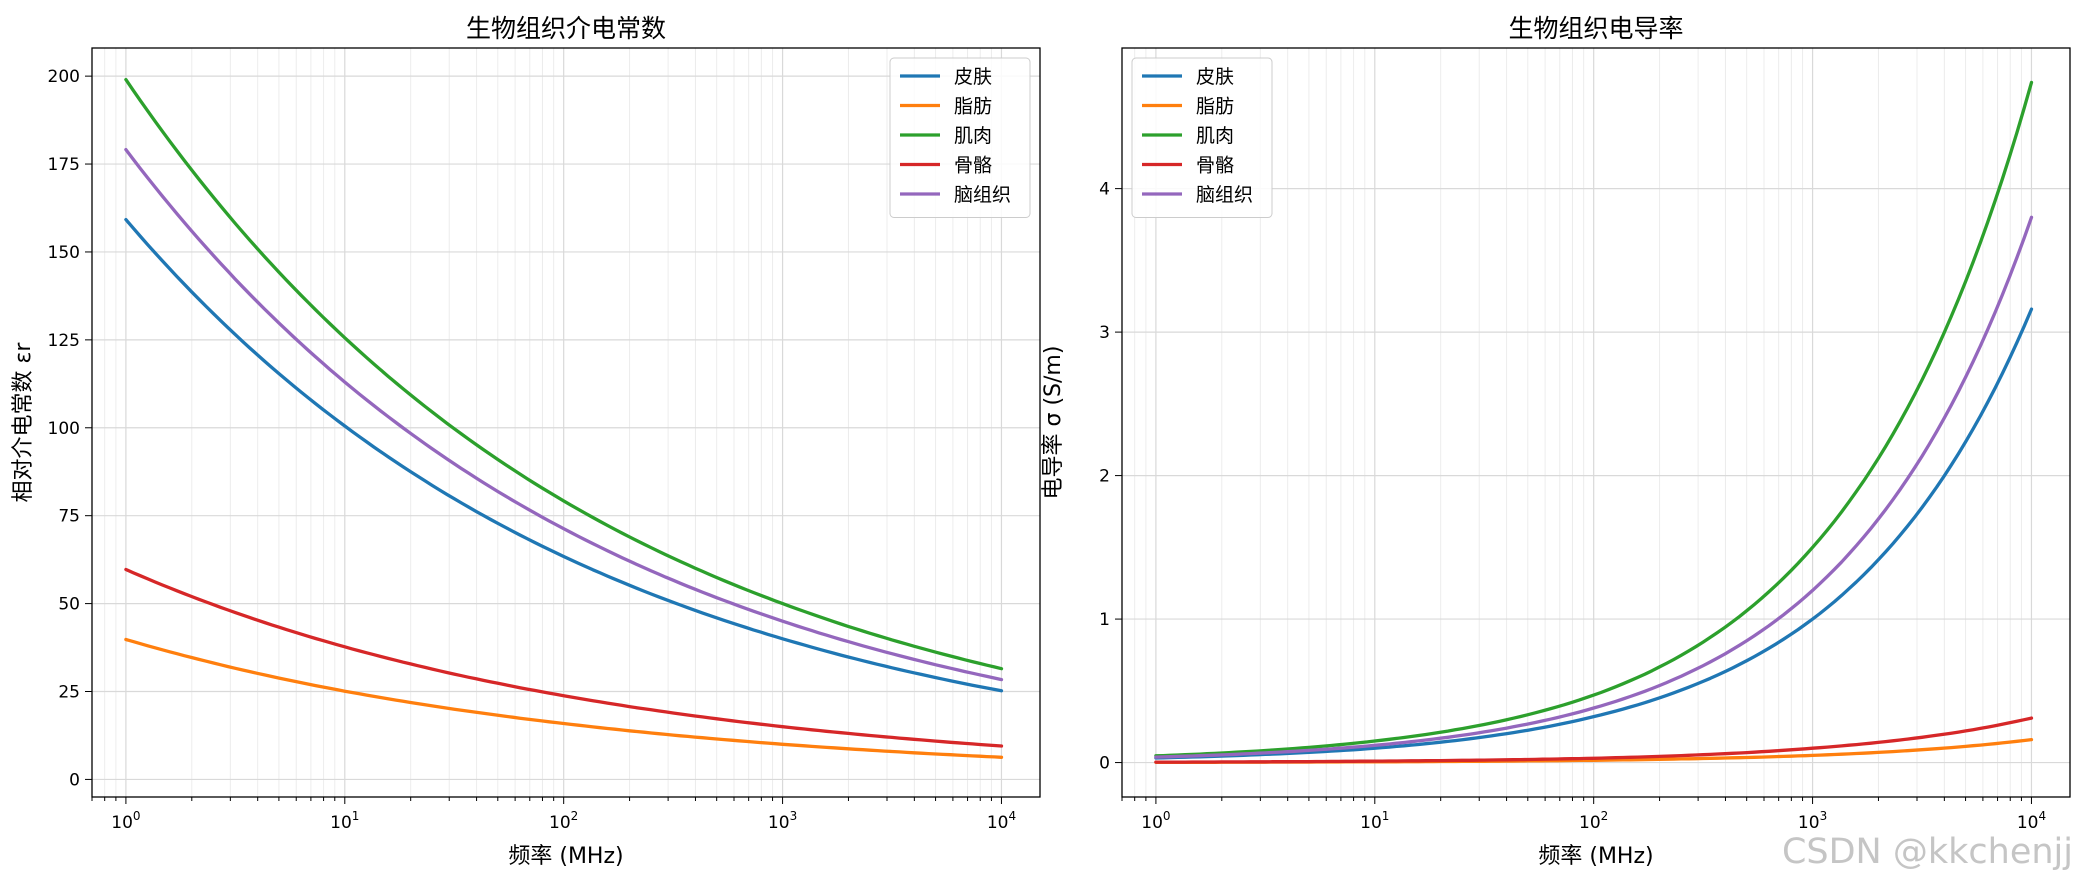 This screenshot has height=880, width=2083. I want to click on y-tick-label: 3, so click(1104, 333).